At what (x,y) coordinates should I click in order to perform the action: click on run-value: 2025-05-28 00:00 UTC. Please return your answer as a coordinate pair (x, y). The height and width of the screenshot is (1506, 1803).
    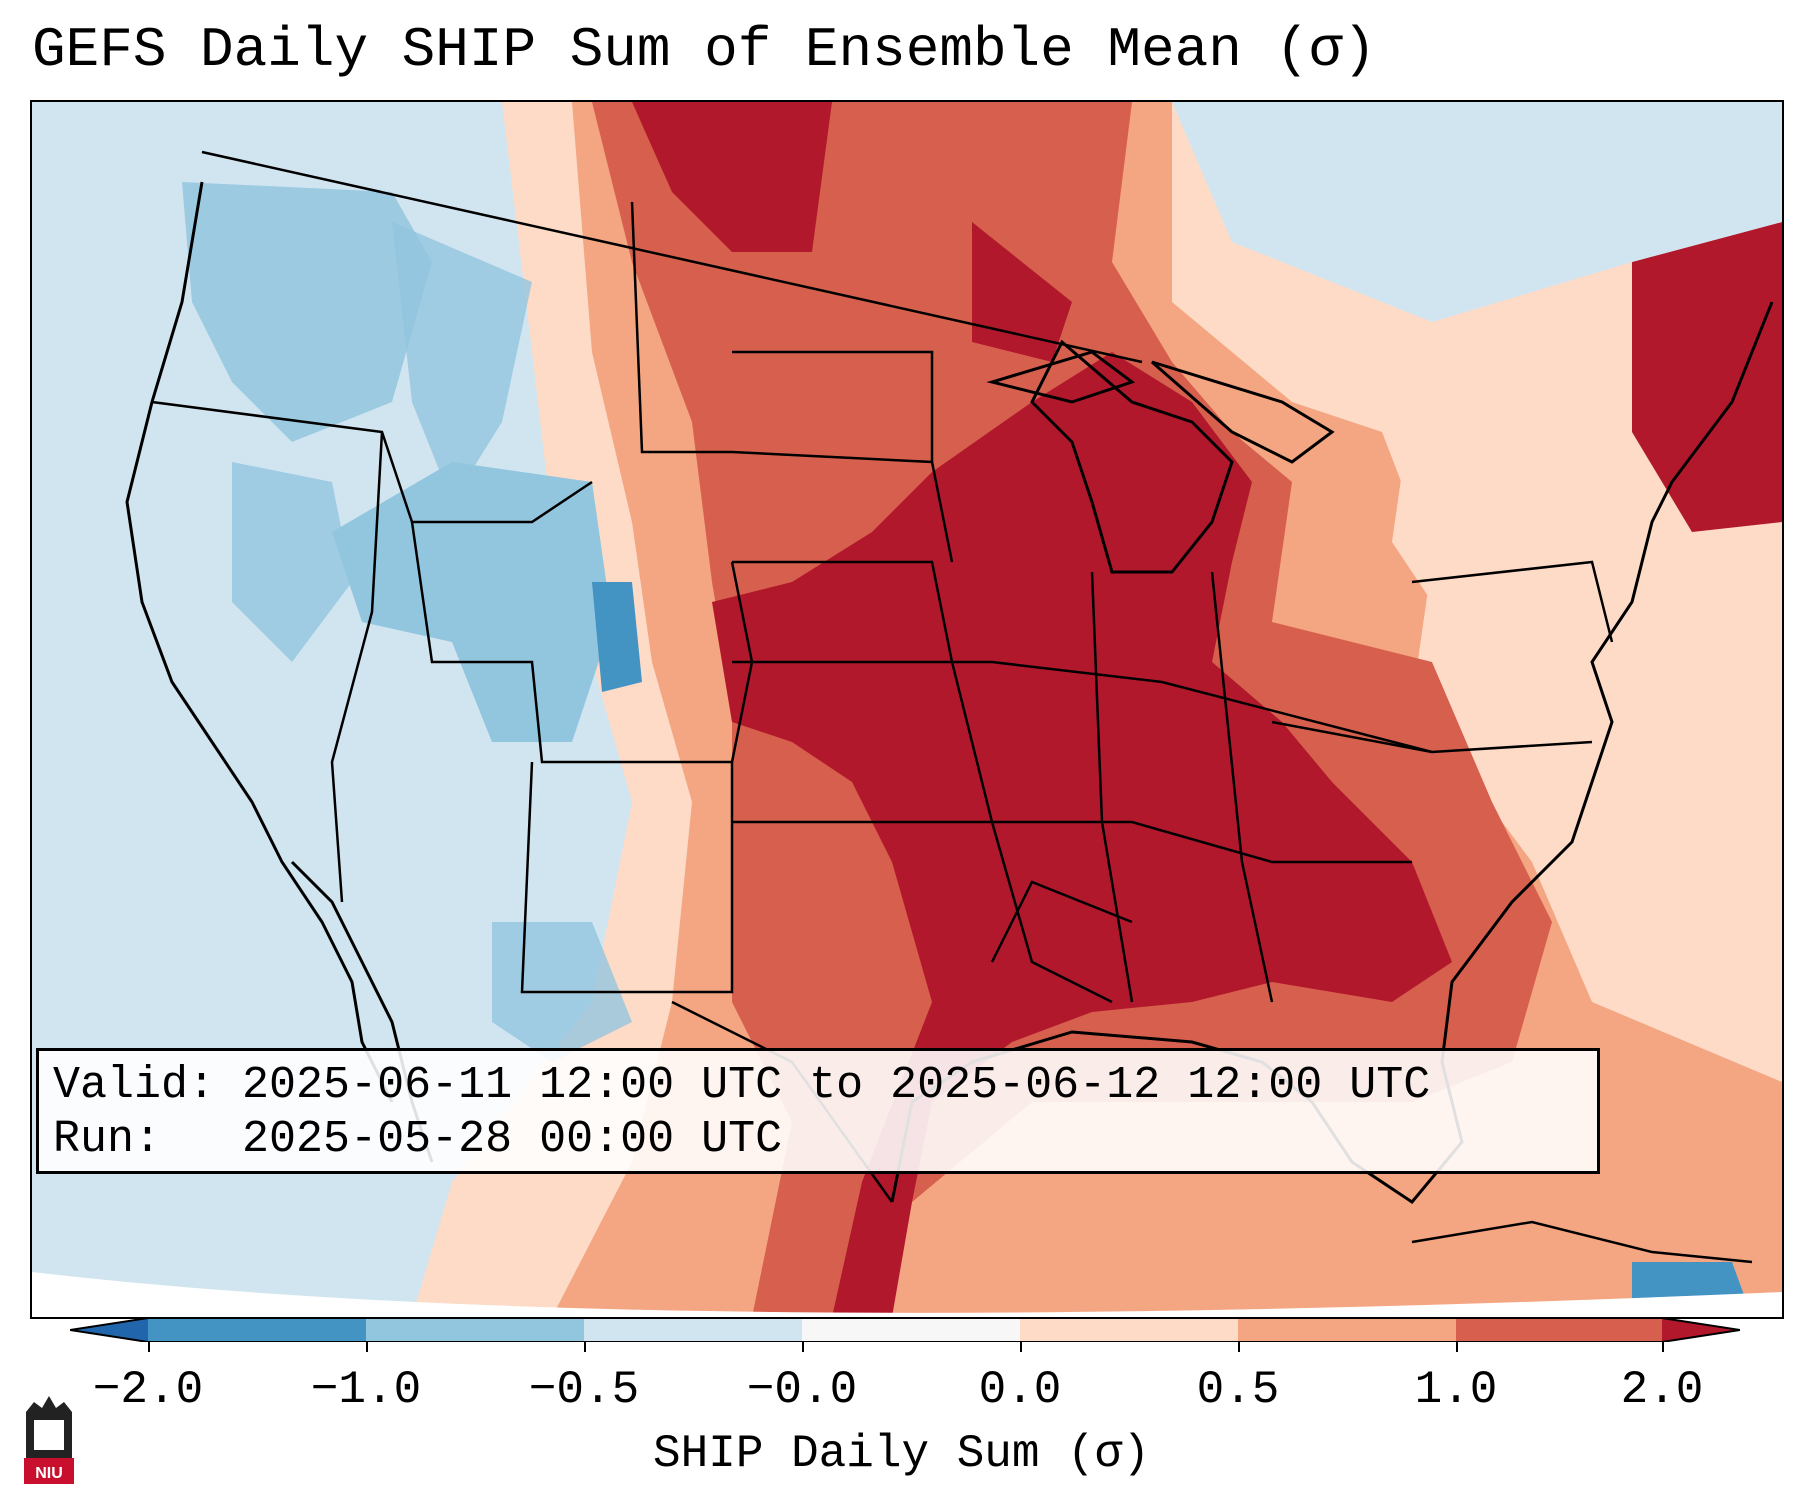
    Looking at the image, I should click on (512, 1139).